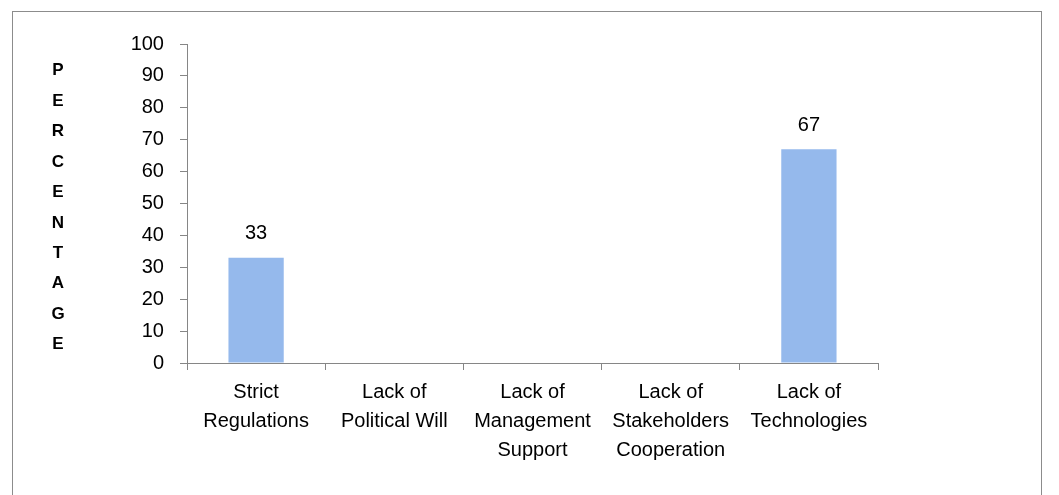  I want to click on data-label: 67, so click(809, 123).